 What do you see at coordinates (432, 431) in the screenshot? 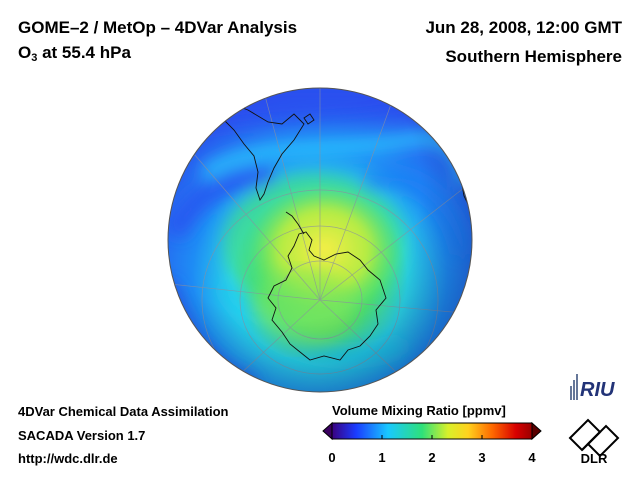
I see `colorbar` at bounding box center [432, 431].